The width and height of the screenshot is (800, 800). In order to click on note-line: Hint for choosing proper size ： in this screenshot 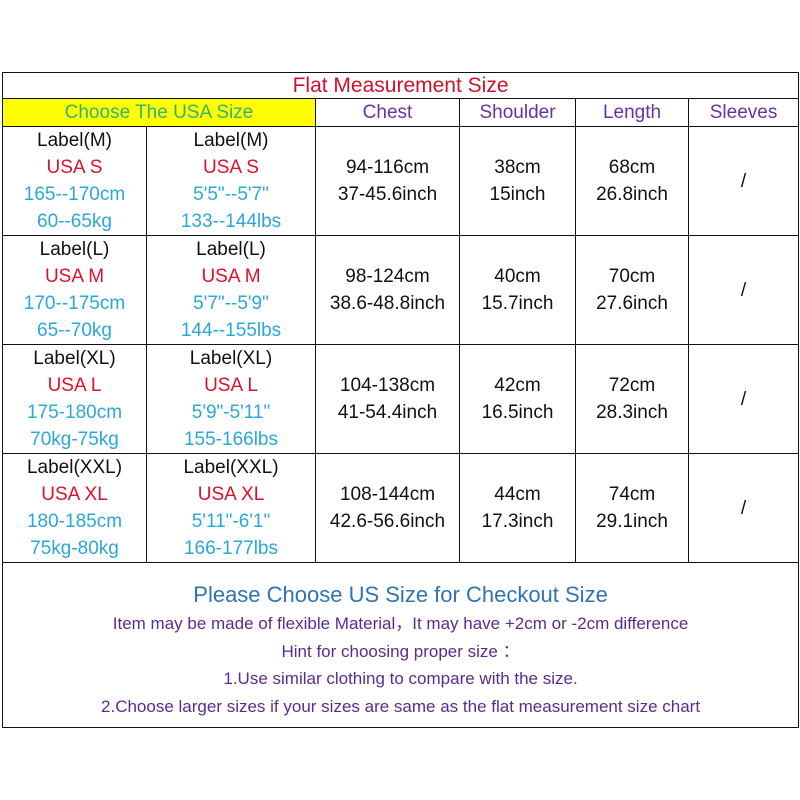, I will do `click(400, 651)`.